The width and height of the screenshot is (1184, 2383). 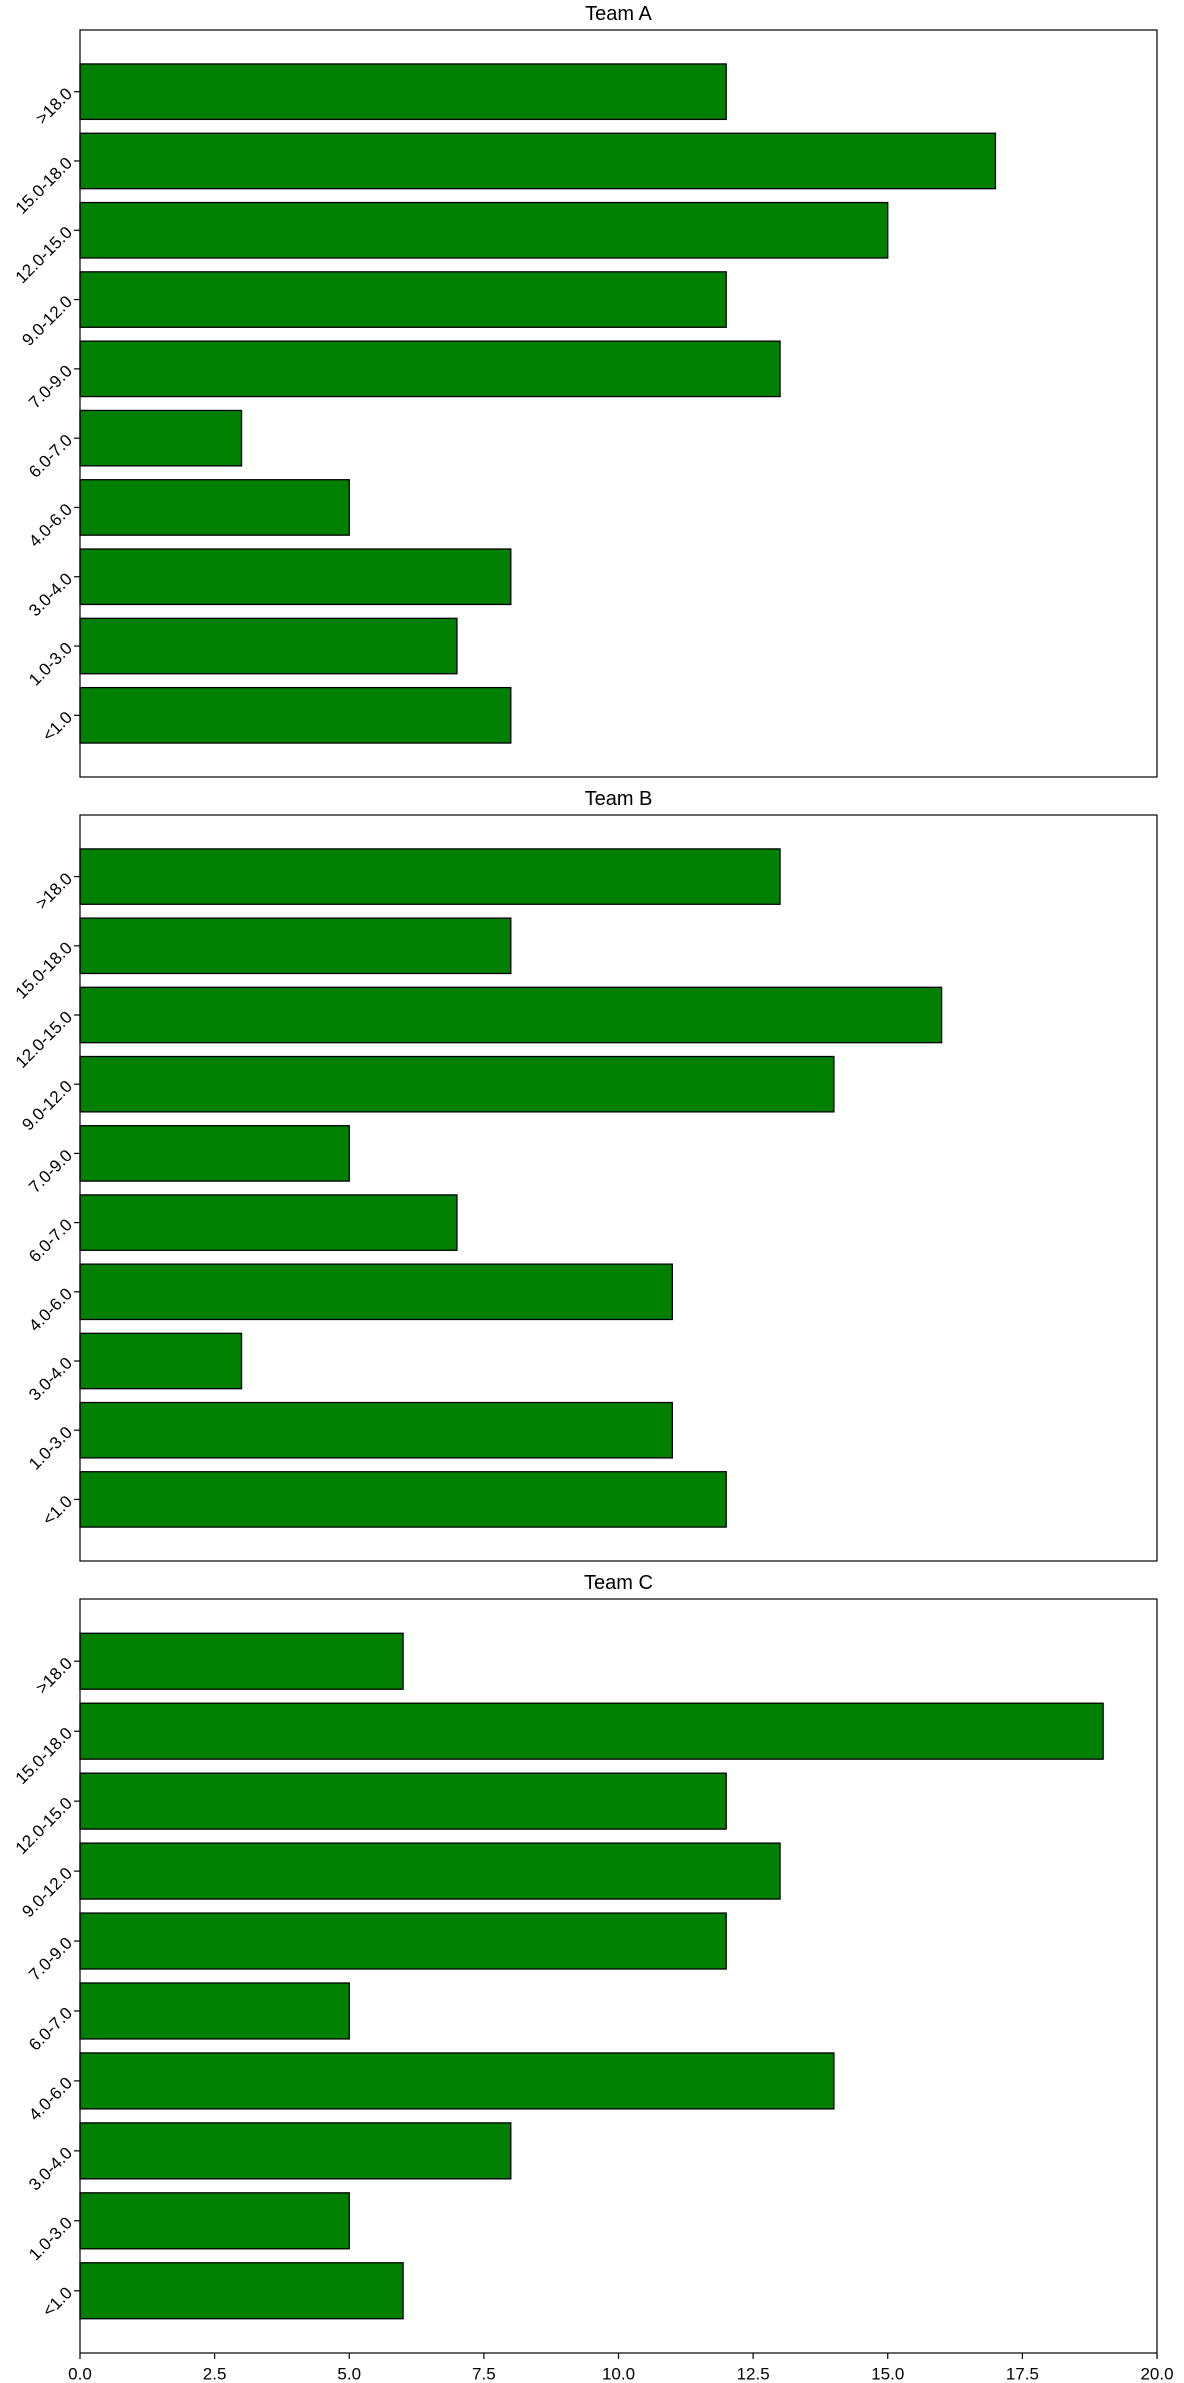 I want to click on x-tick-label: 5.0, so click(x=349, y=2373).